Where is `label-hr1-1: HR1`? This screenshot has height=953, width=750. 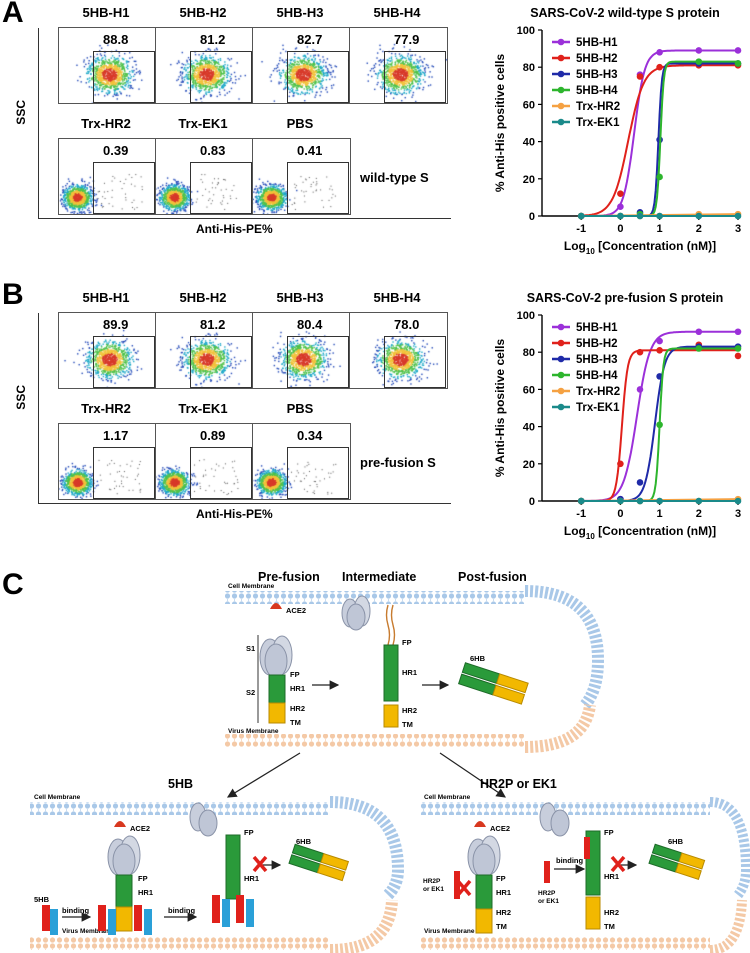
label-hr1-1: HR1 is located at coordinates (297, 688).